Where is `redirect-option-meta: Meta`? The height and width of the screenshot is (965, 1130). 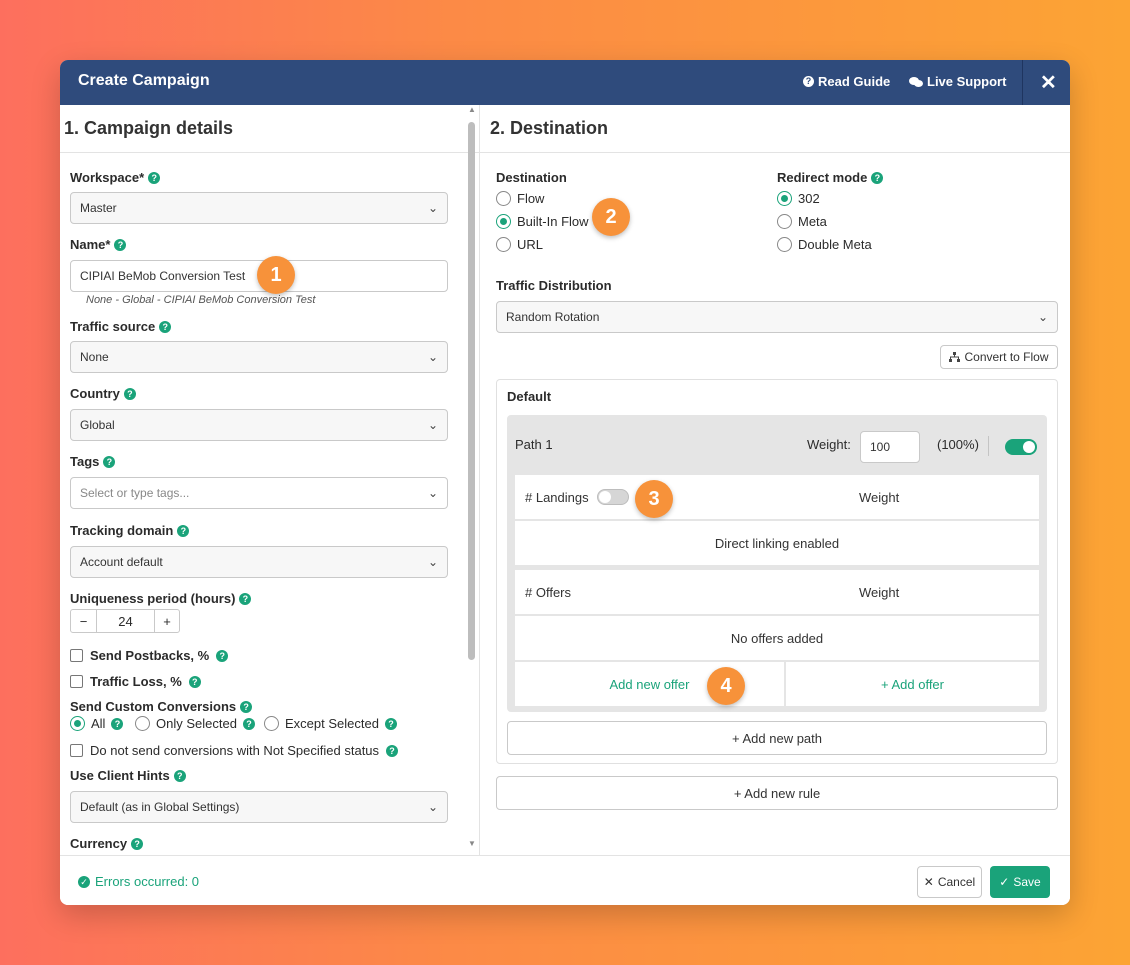
redirect-option-meta: Meta is located at coordinates (802, 221).